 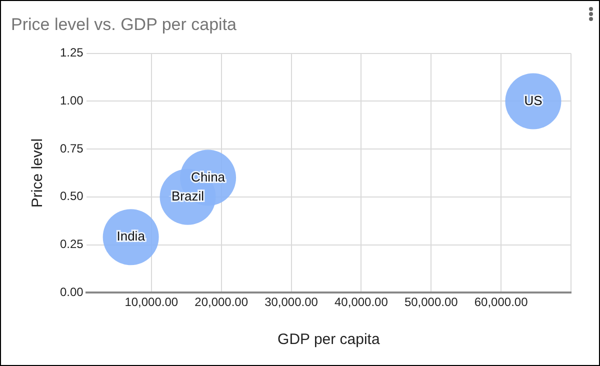 I want to click on series-label: US, so click(x=533, y=100).